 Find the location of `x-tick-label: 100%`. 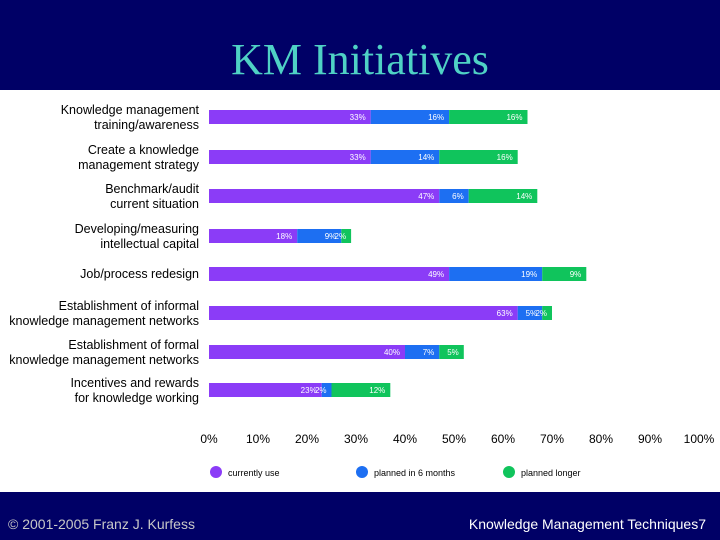

x-tick-label: 100% is located at coordinates (699, 439).